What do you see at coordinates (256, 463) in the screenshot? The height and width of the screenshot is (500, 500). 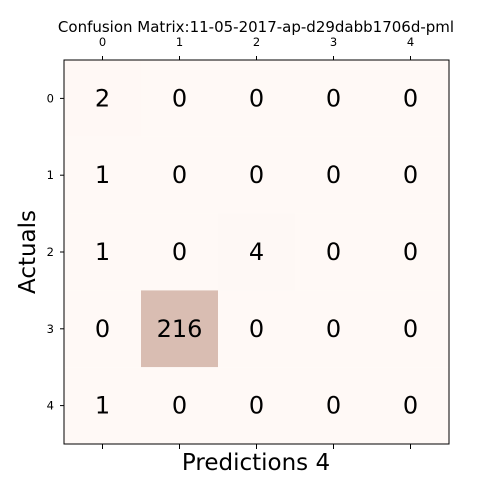 I see `x-axis-label: Predictions 4` at bounding box center [256, 463].